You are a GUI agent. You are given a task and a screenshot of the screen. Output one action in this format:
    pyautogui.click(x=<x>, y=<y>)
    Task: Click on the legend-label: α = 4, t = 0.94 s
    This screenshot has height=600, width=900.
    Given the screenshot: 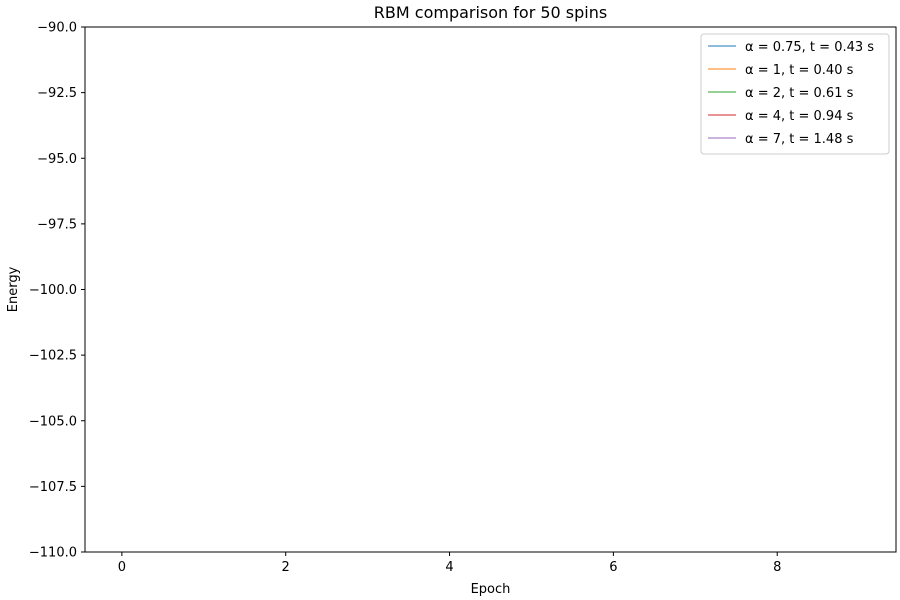 What is the action you would take?
    pyautogui.click(x=799, y=116)
    